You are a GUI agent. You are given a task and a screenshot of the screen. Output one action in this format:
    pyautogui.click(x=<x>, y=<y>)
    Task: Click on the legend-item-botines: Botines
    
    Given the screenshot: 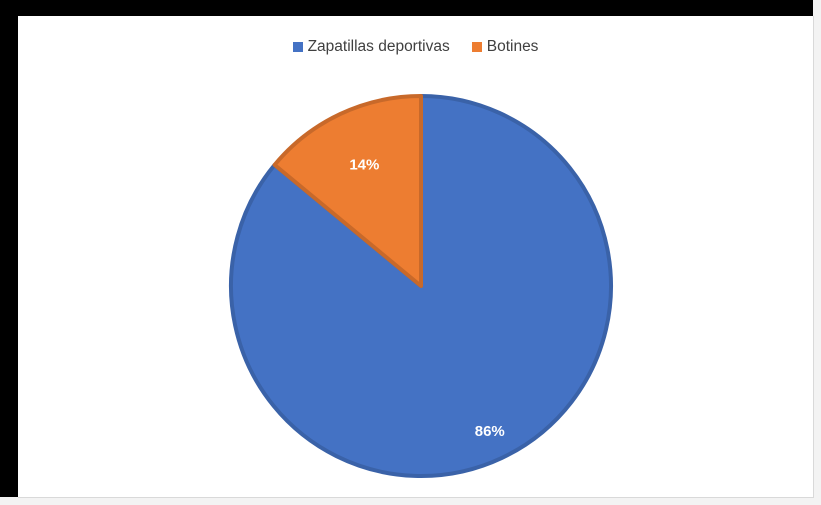 What is the action you would take?
    pyautogui.click(x=505, y=47)
    